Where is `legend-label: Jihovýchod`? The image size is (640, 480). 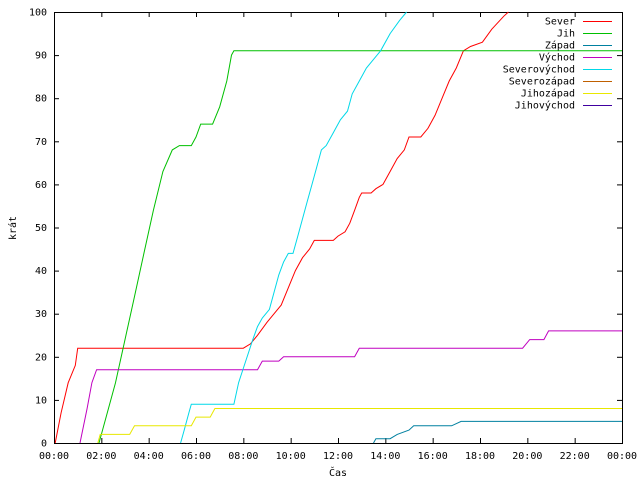 legend-label: Jihovýchod is located at coordinates (545, 106).